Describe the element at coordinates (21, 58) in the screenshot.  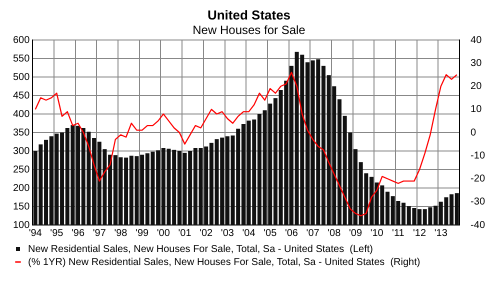
I see `y-tick-label: 550` at that location.